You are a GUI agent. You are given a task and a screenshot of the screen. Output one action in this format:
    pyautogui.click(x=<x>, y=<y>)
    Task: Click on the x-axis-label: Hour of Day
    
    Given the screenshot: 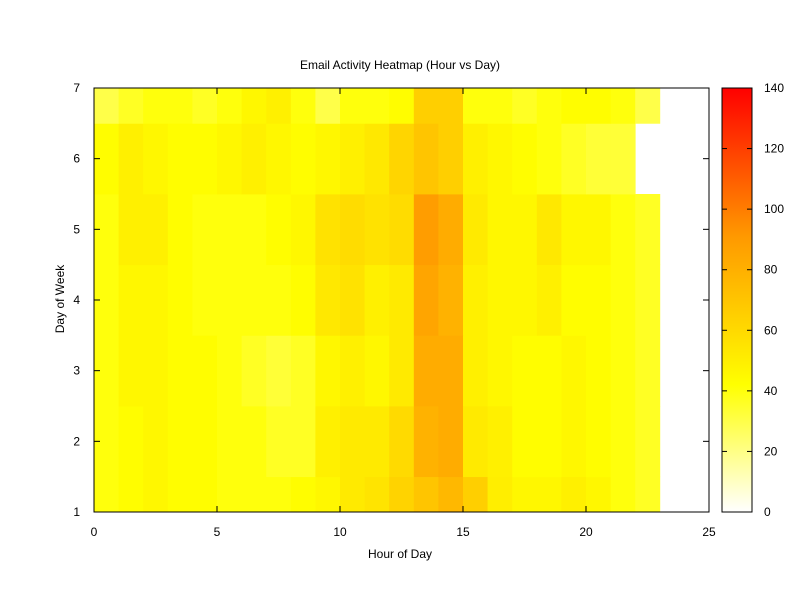 What is the action you would take?
    pyautogui.click(x=400, y=554)
    